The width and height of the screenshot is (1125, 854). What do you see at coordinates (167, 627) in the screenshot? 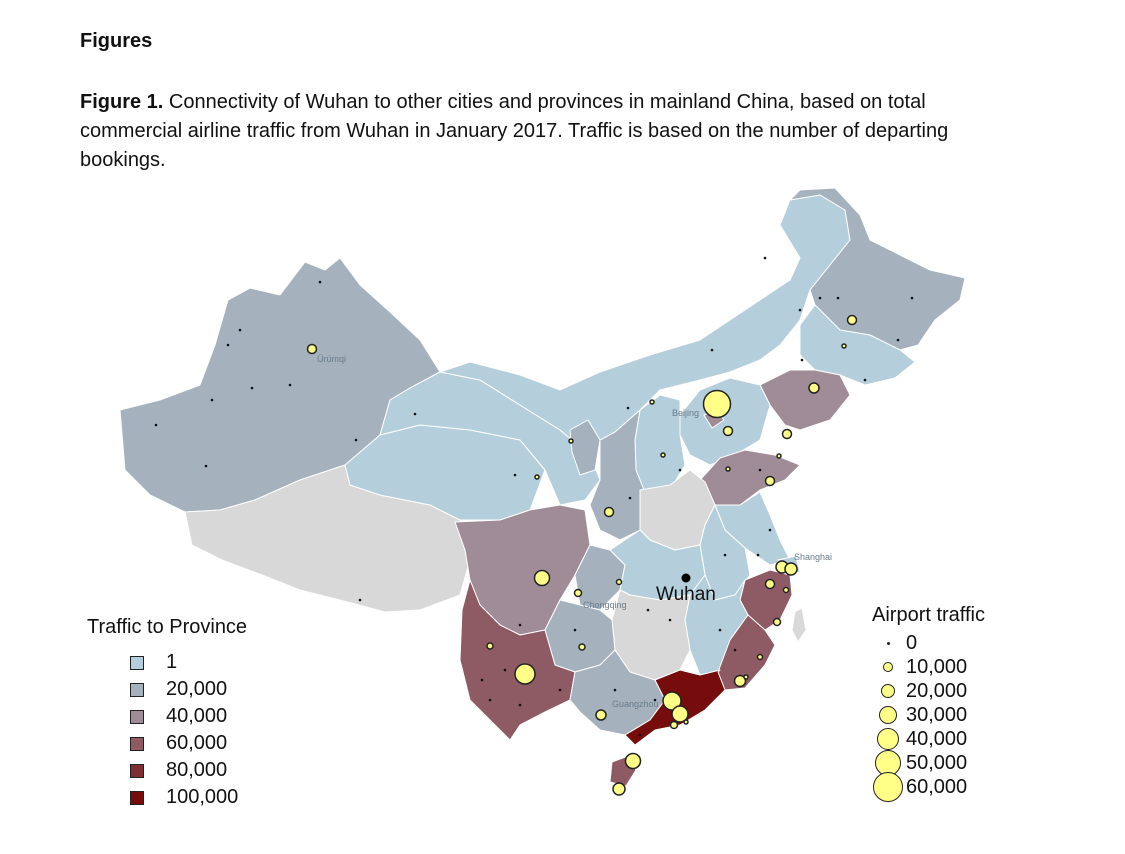
I see `legend-title: Traffic to Province` at bounding box center [167, 627].